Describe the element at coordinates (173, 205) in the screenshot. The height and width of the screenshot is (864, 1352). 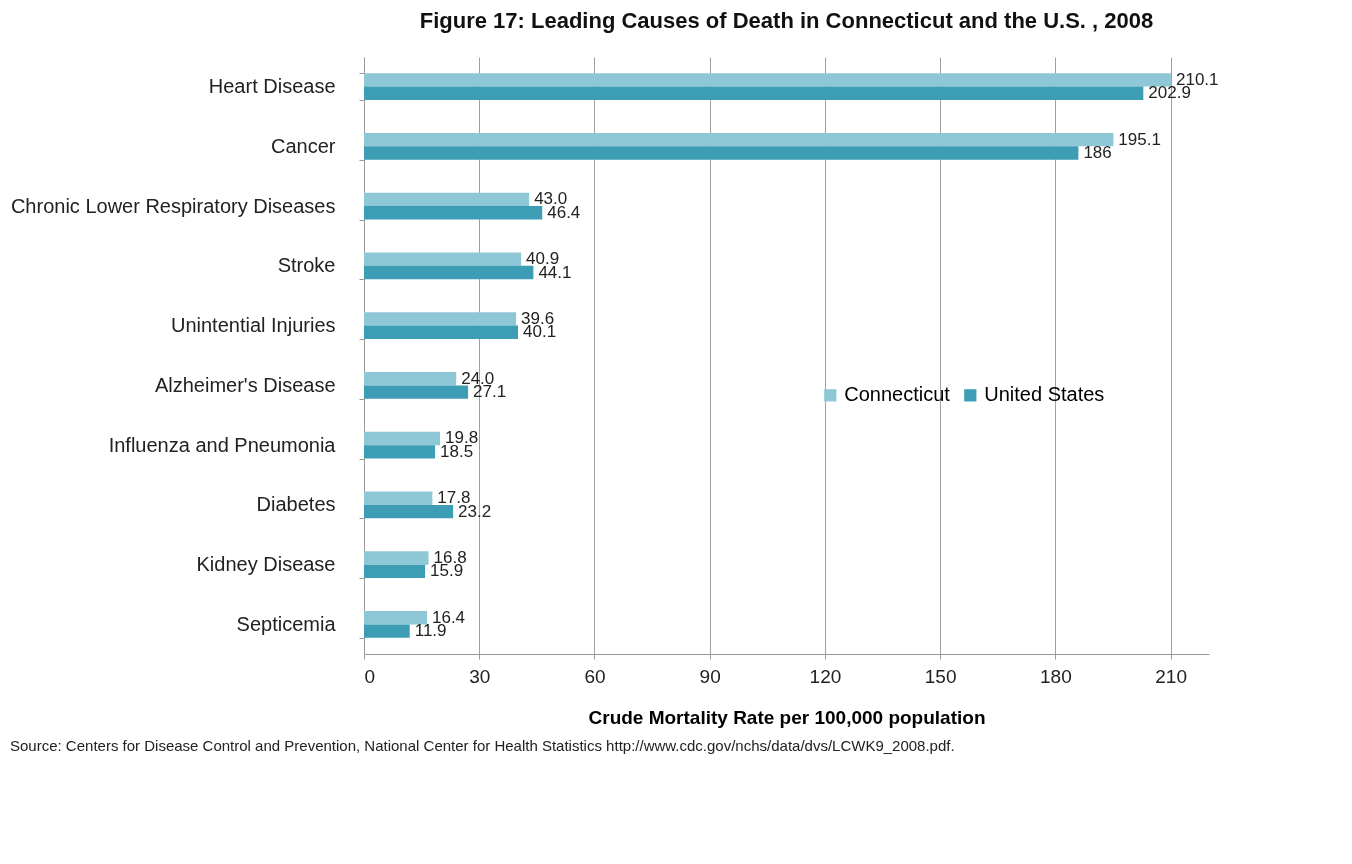
I see `y-tick-label: Chronic Lower Respiratory Diseases` at that location.